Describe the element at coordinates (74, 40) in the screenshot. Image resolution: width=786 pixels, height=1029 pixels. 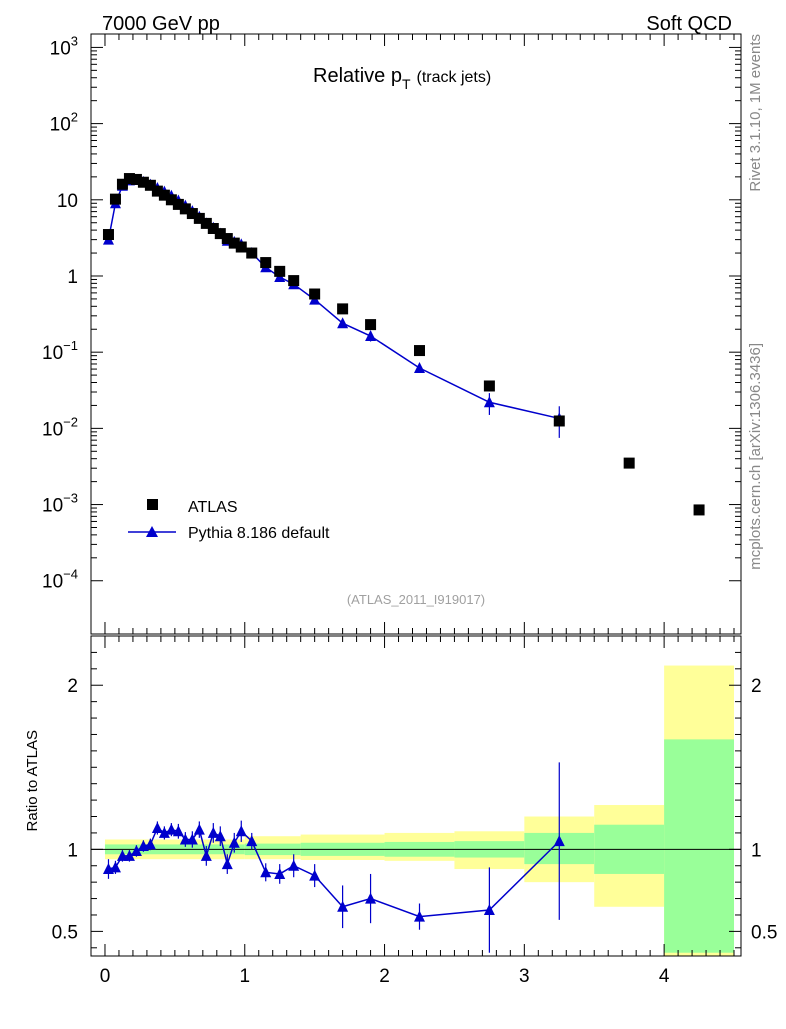
I see `main-y-tick-exponent: 3` at that location.